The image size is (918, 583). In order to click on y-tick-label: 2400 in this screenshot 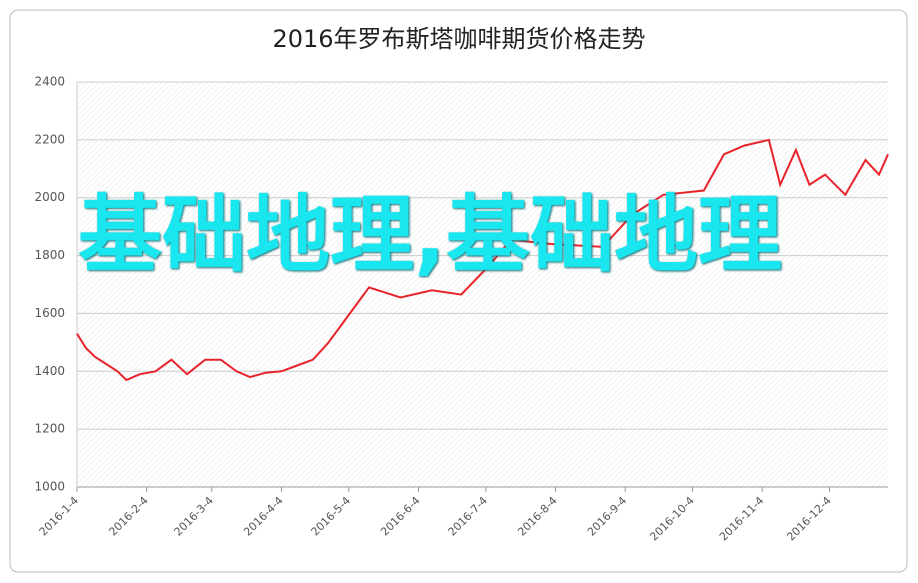, I will do `click(49, 82)`.